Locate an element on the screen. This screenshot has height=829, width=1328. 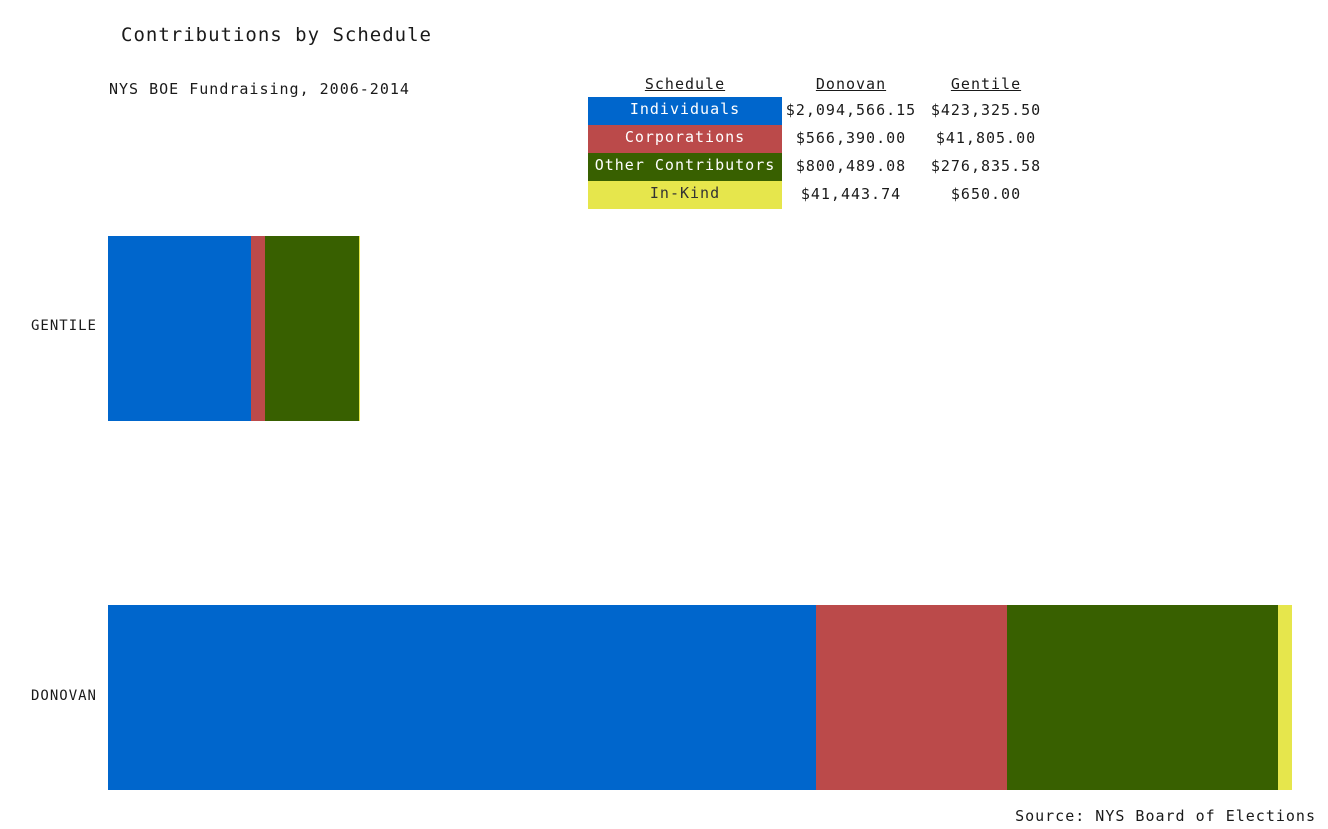
legend-header-donovan: Donovan is located at coordinates (851, 84).